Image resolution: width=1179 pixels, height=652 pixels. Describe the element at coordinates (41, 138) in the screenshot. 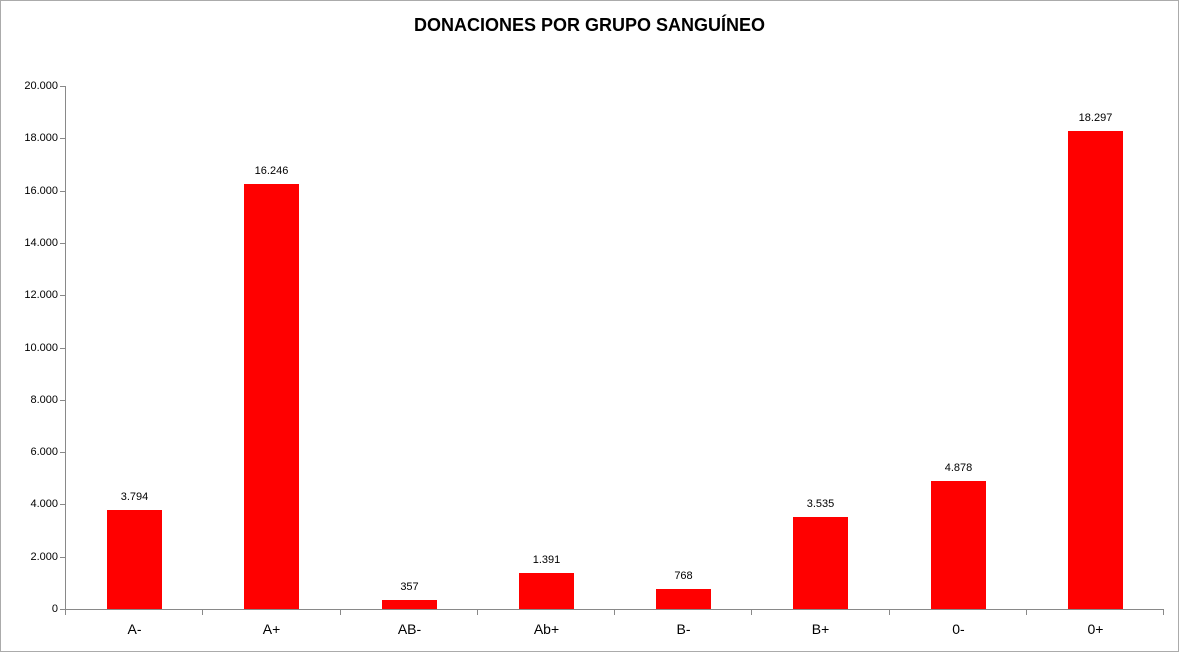

I see `y-axis-tick-label: 18.000` at that location.